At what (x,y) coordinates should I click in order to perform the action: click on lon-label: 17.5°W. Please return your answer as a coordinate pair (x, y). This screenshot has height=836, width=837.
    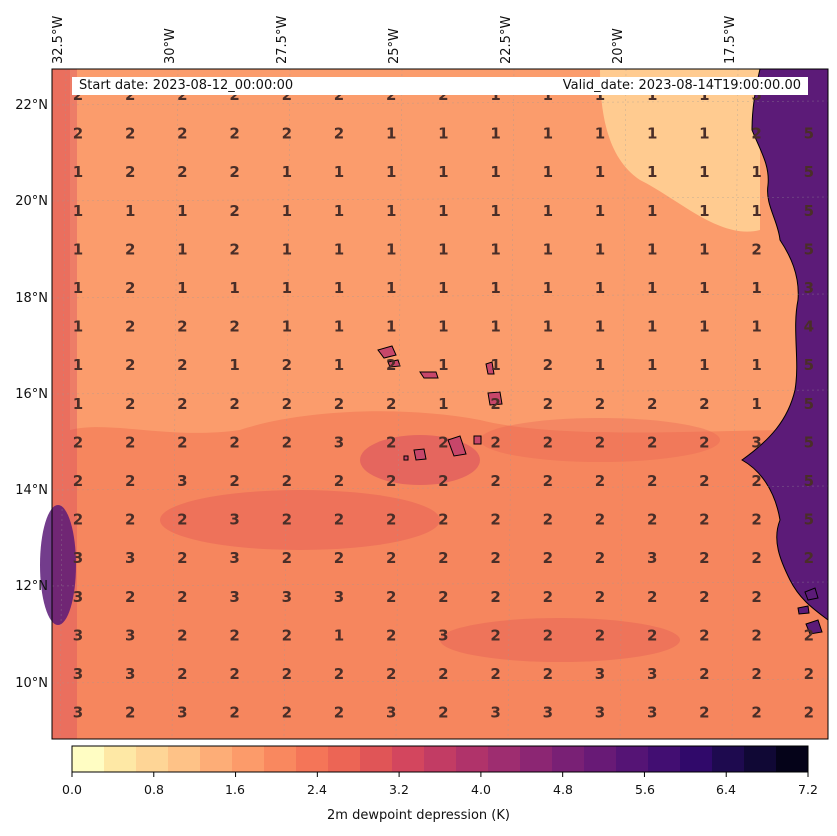
    Looking at the image, I should click on (730, 39).